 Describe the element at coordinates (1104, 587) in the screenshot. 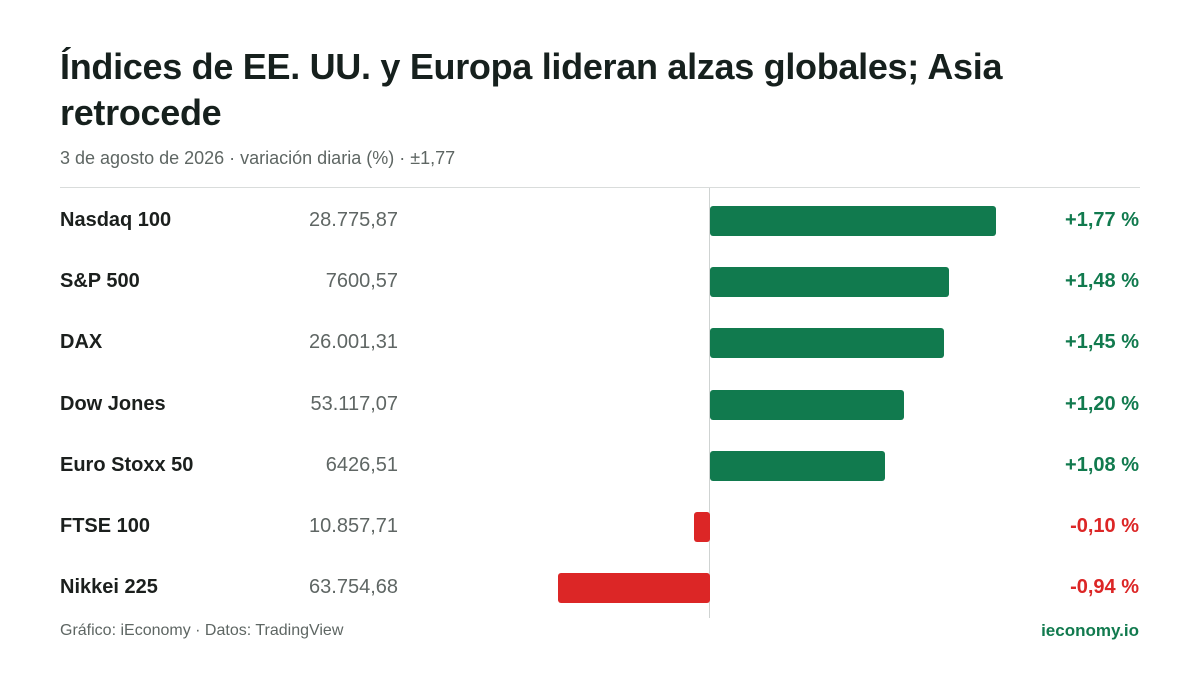

I see `change-label: -0,94 %` at that location.